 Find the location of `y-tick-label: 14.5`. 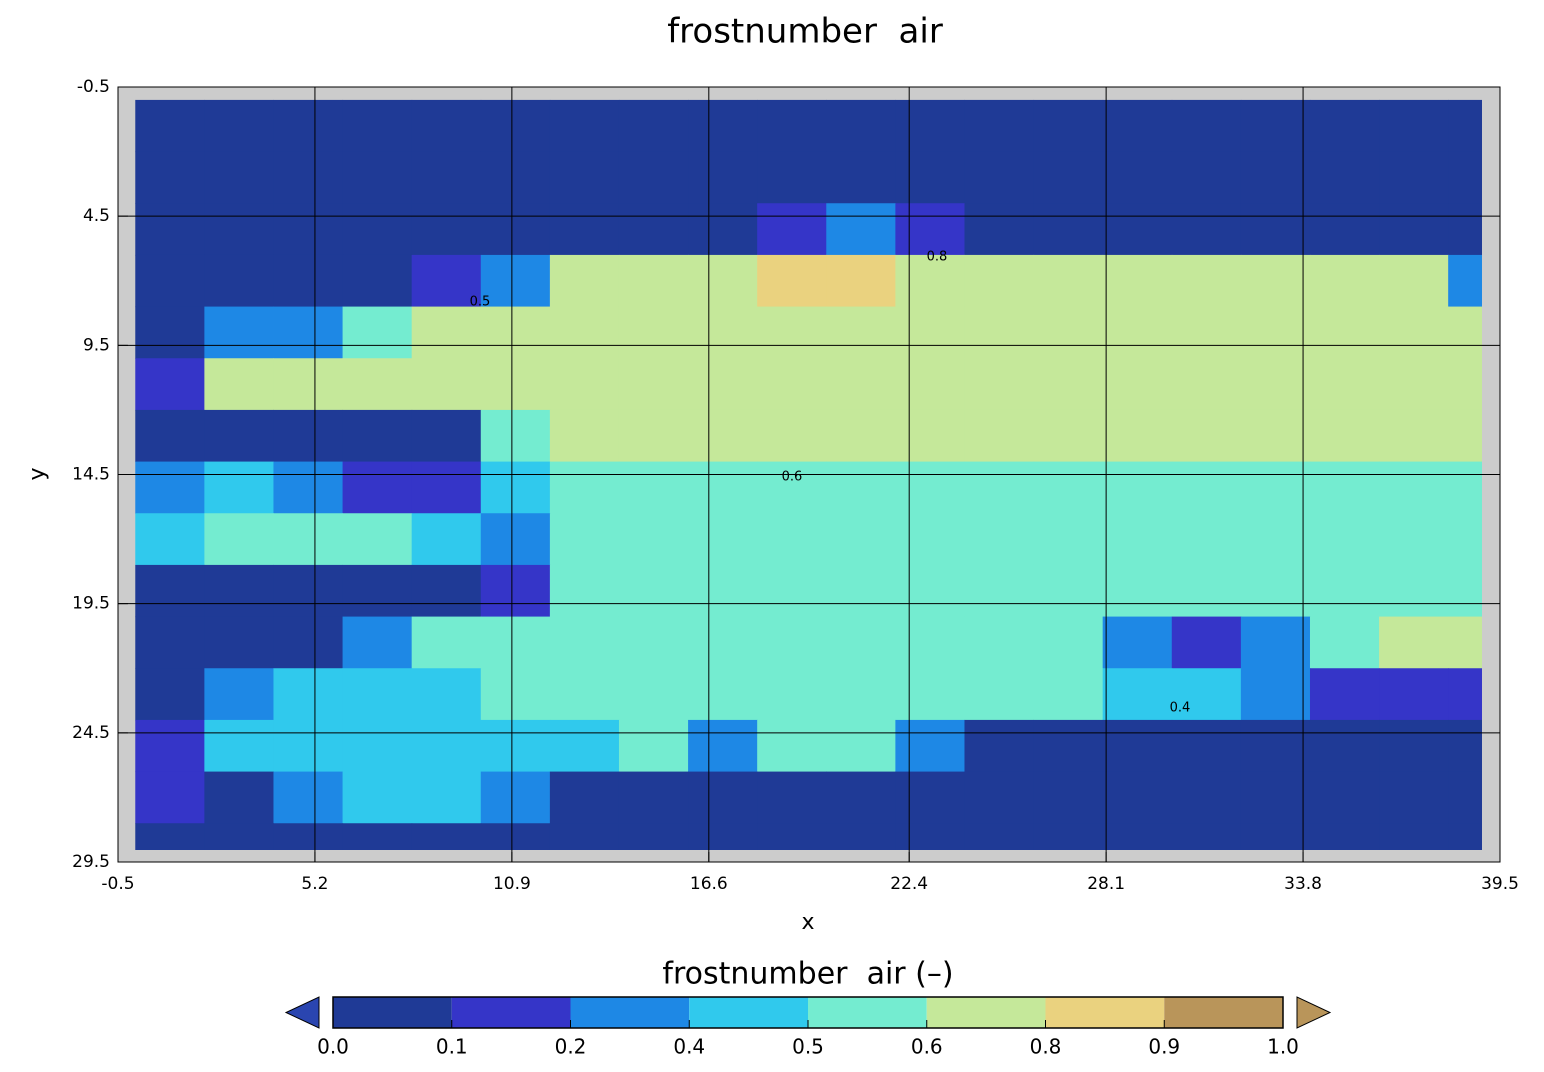

y-tick-label: 14.5 is located at coordinates (91, 475).